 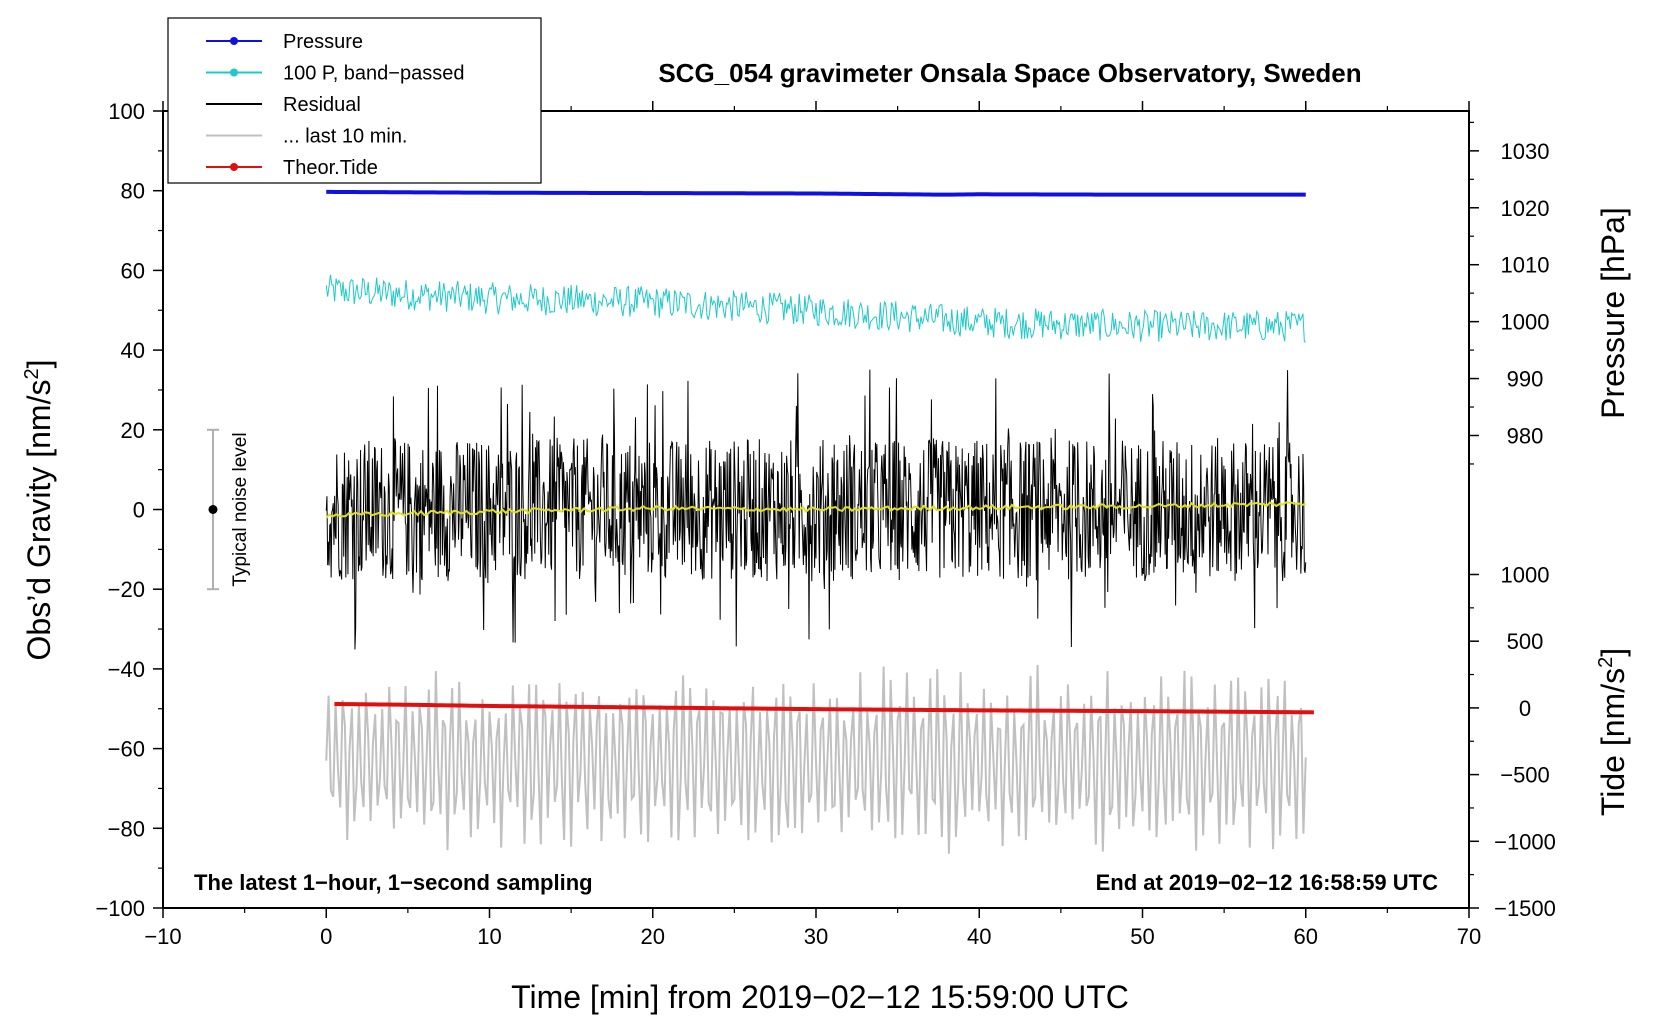 I want to click on series-theoretical-tide, so click(x=824, y=708).